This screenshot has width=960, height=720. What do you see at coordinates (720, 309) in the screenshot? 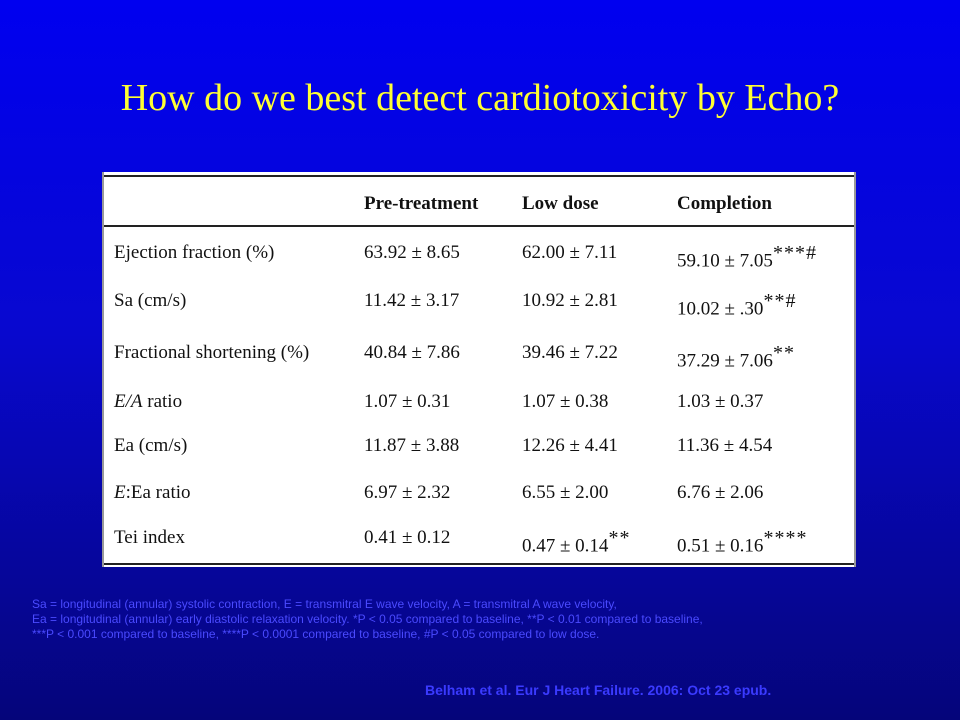
I see `cell-value: 10.02 ± .30` at bounding box center [720, 309].